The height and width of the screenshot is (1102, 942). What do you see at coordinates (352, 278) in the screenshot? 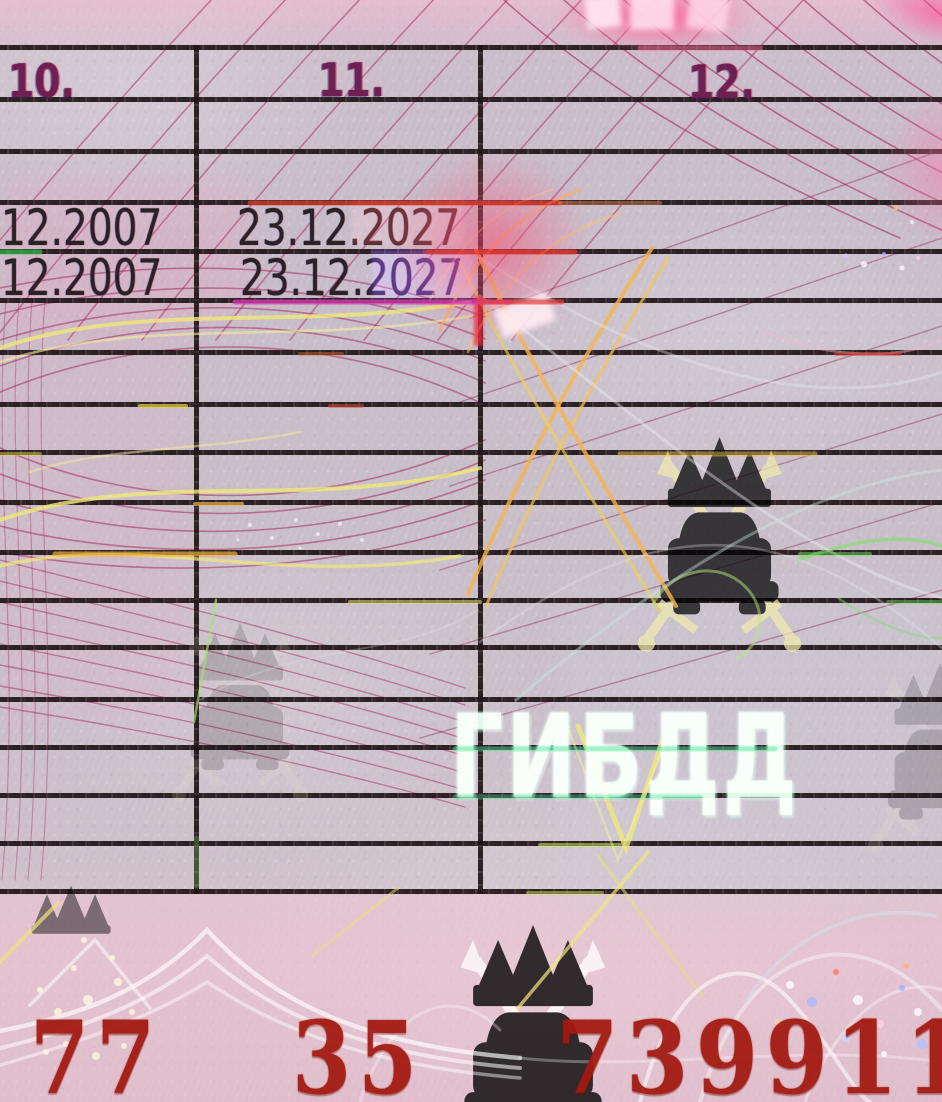
I see `expiry-date-row2: 23.12.2027` at bounding box center [352, 278].